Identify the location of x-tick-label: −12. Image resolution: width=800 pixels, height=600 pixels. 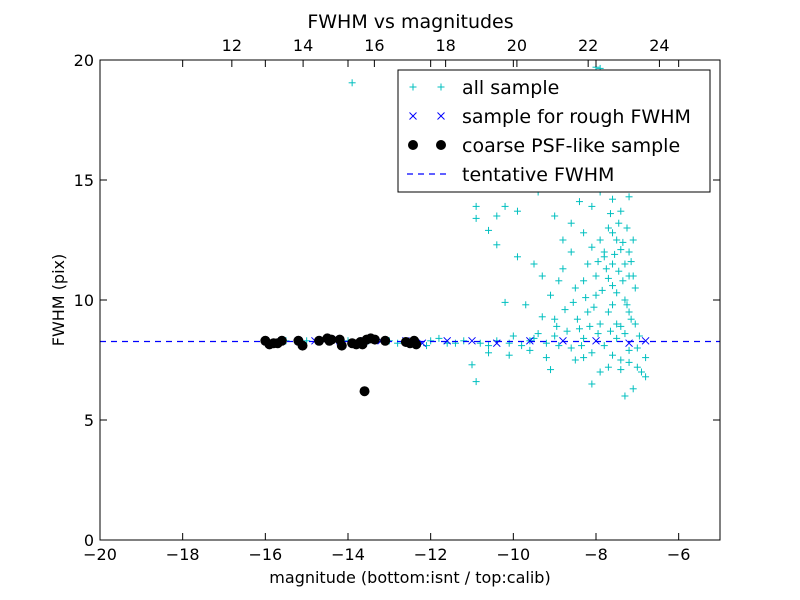
(431, 554).